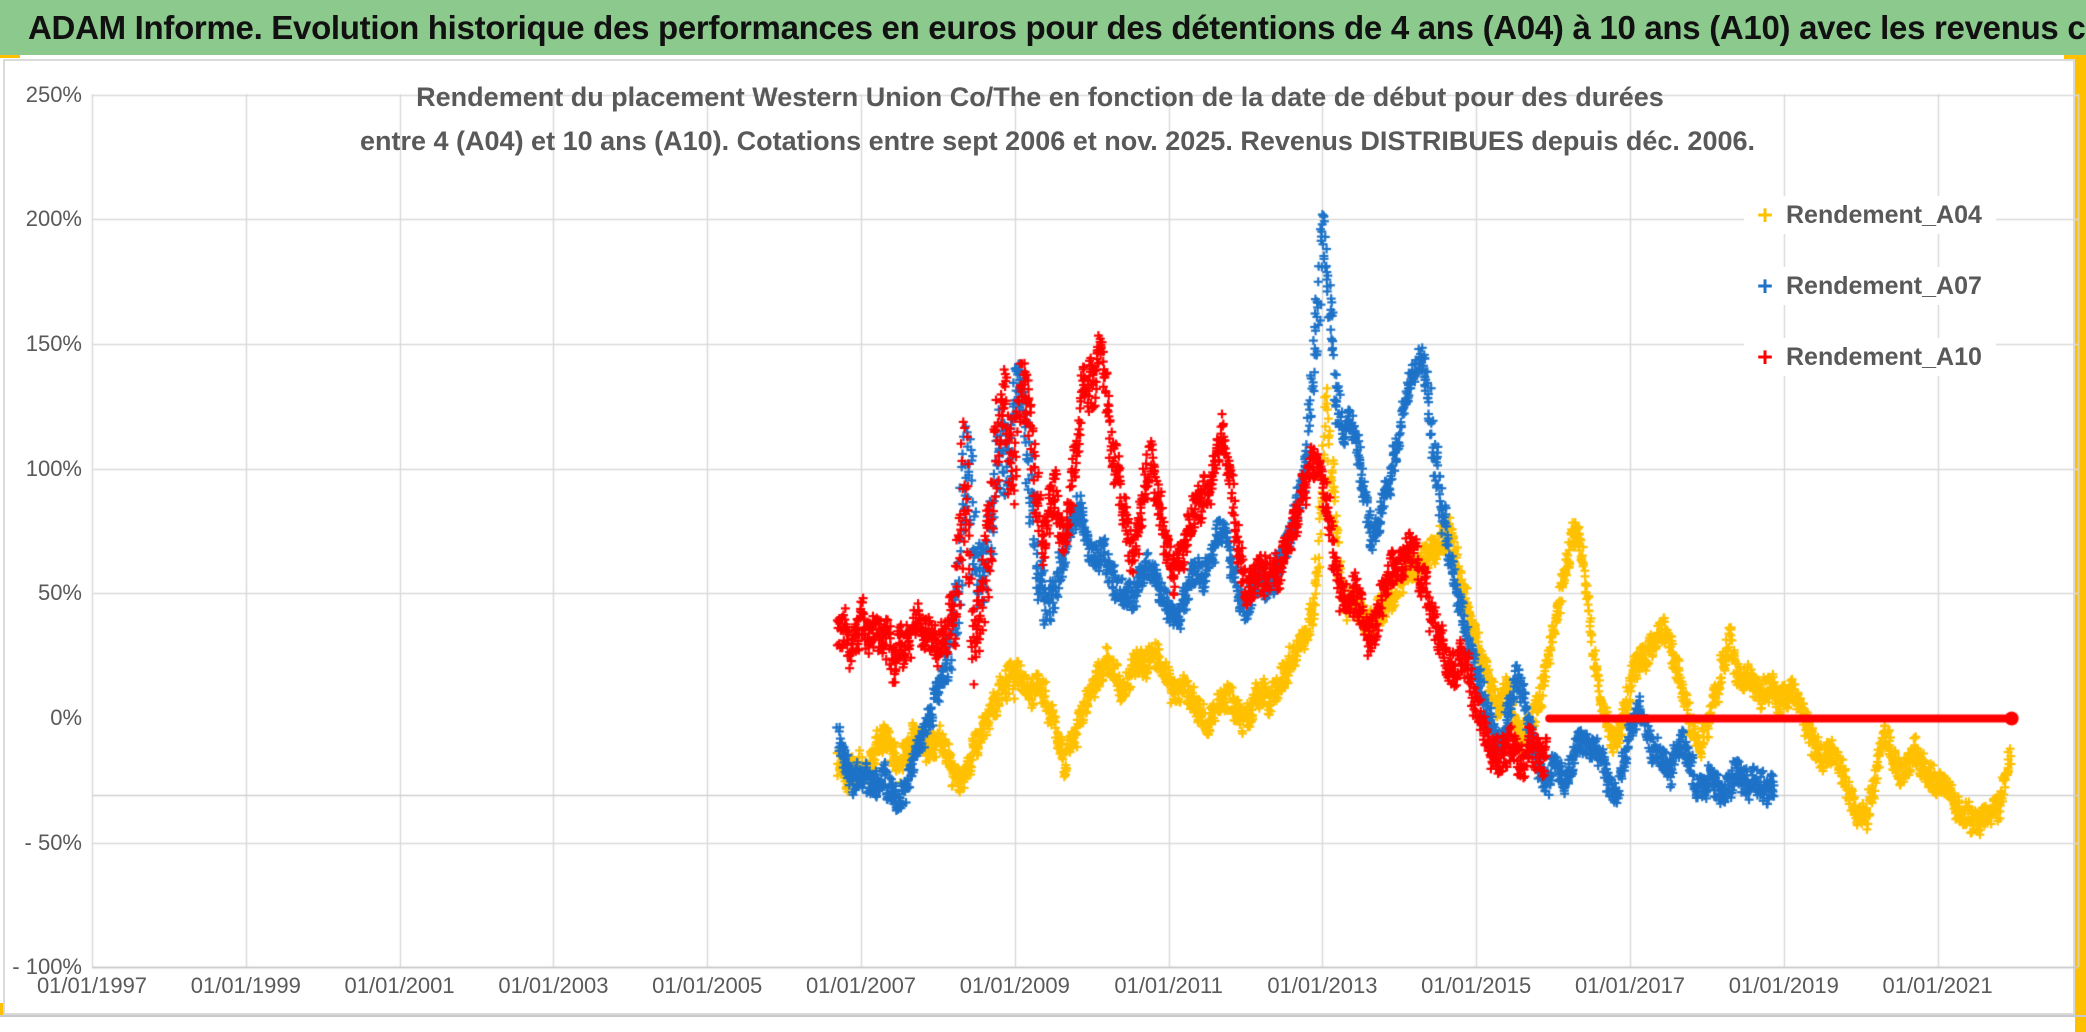 The height and width of the screenshot is (1032, 2086). What do you see at coordinates (861, 985) in the screenshot?
I see `x-tick-label: 01/01/2007` at bounding box center [861, 985].